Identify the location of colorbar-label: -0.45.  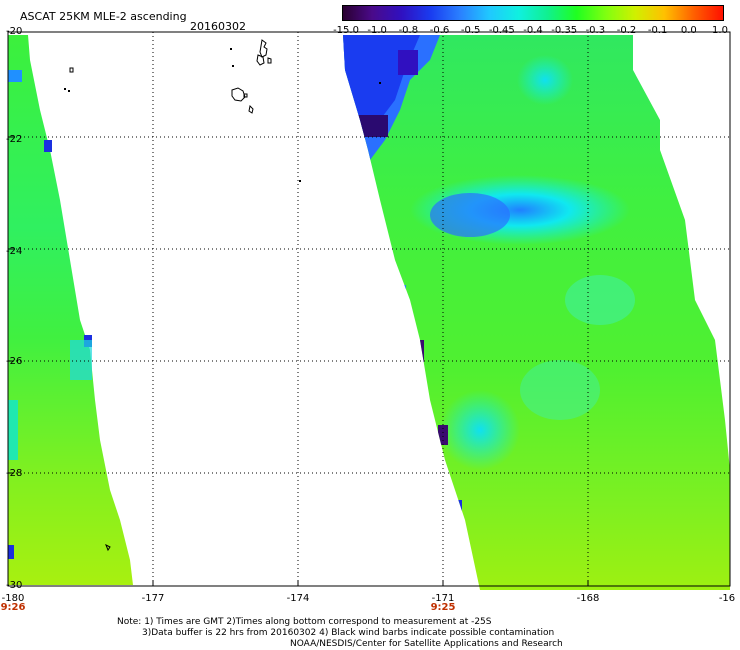
(501, 30).